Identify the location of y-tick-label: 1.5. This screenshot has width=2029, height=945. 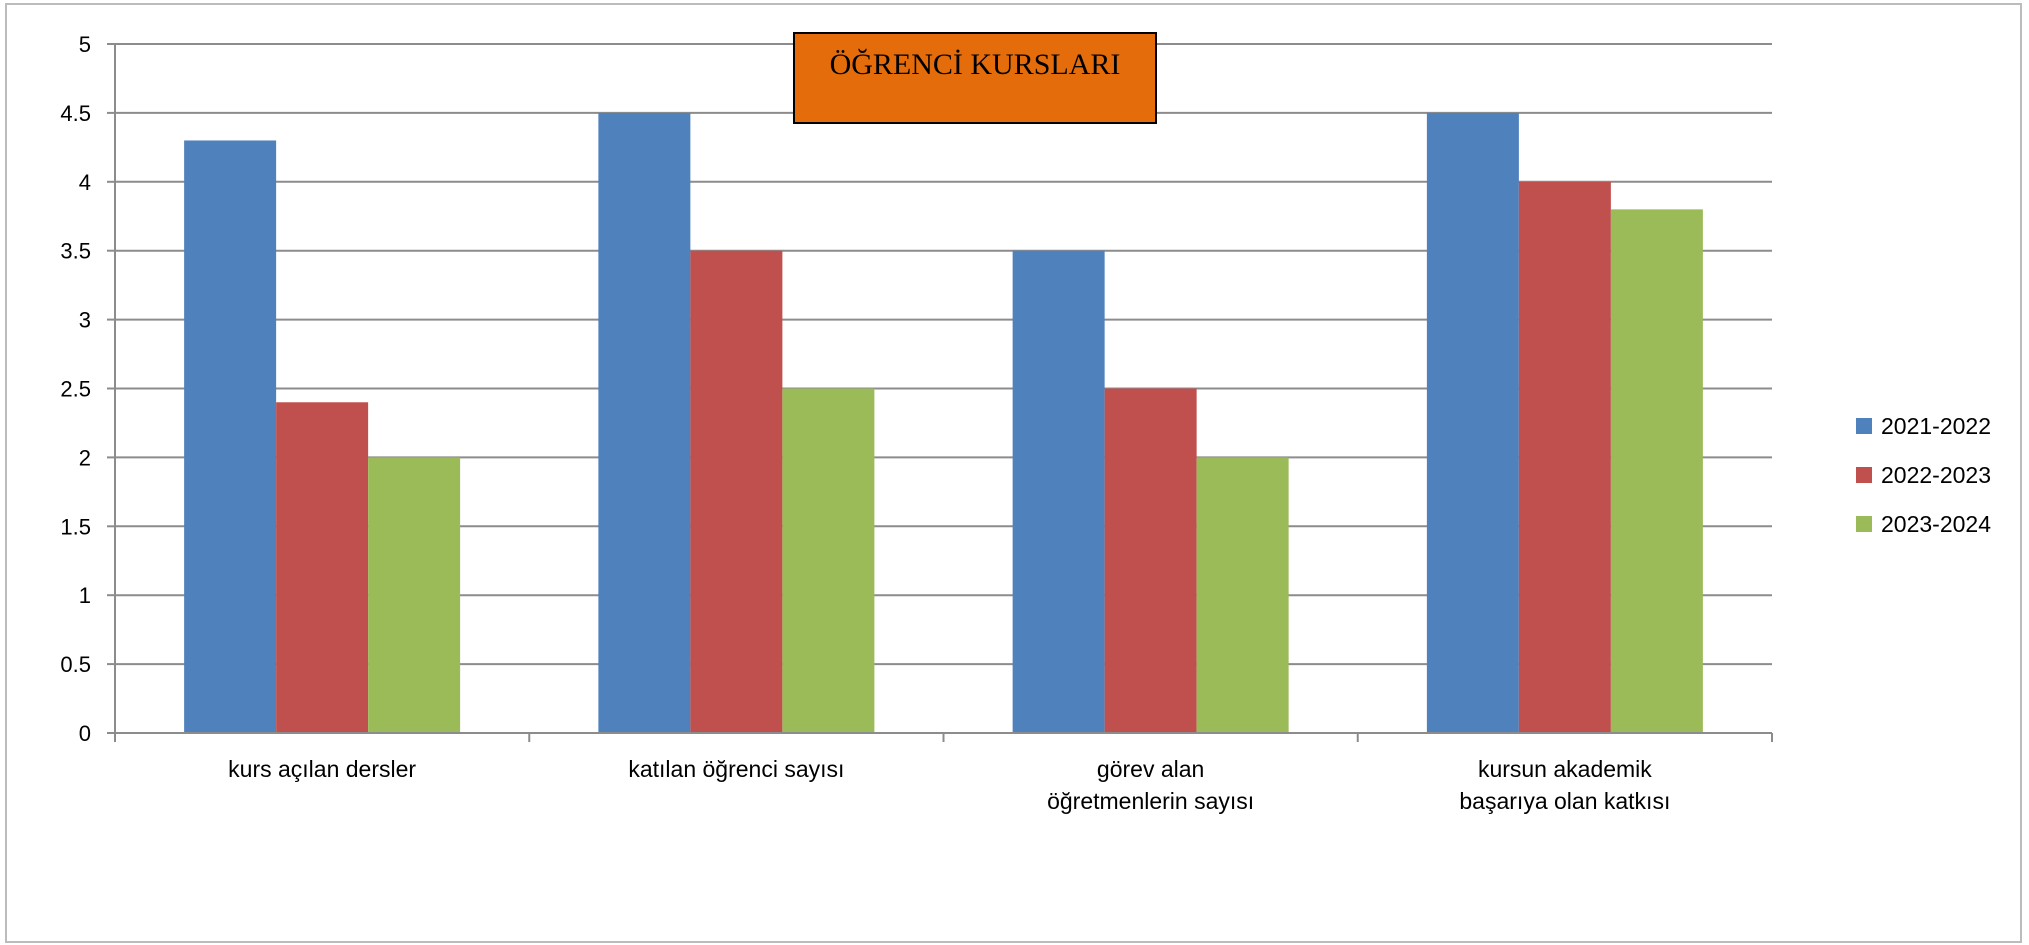
(75, 526).